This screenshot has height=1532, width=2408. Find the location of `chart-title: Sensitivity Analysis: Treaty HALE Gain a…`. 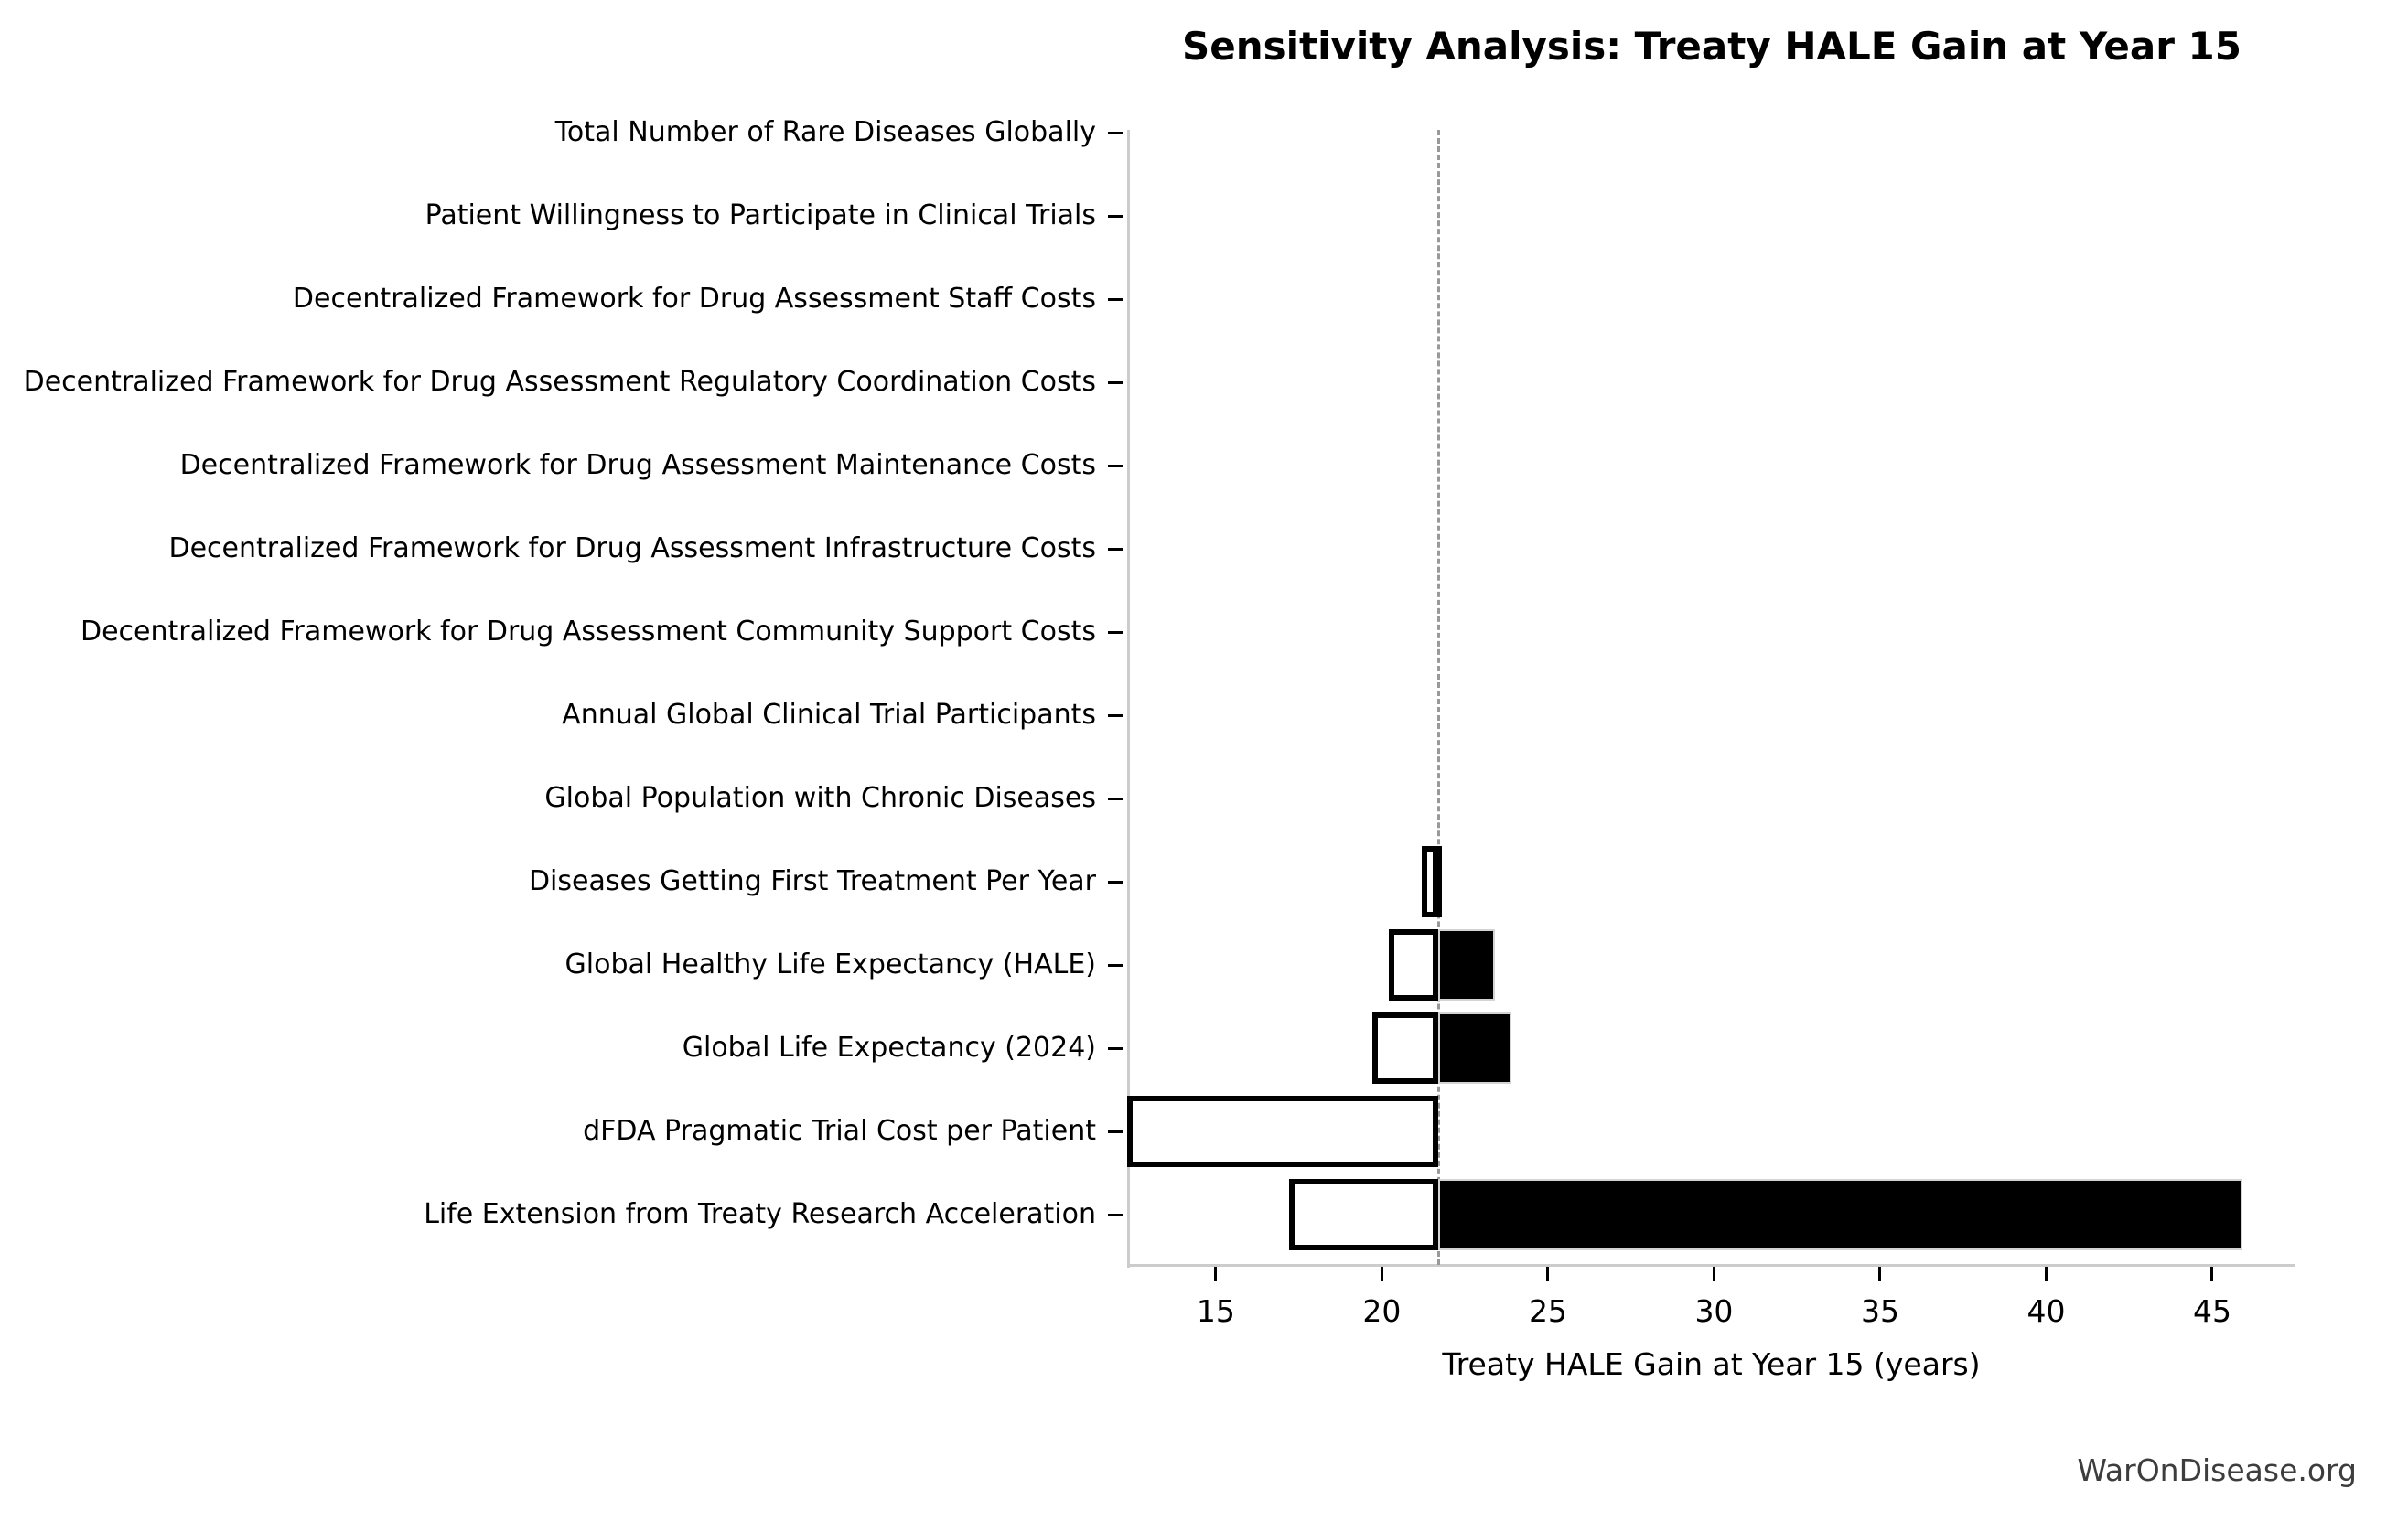

chart-title: Sensitivity Analysis: Treaty HALE Gain a… is located at coordinates (1711, 47).